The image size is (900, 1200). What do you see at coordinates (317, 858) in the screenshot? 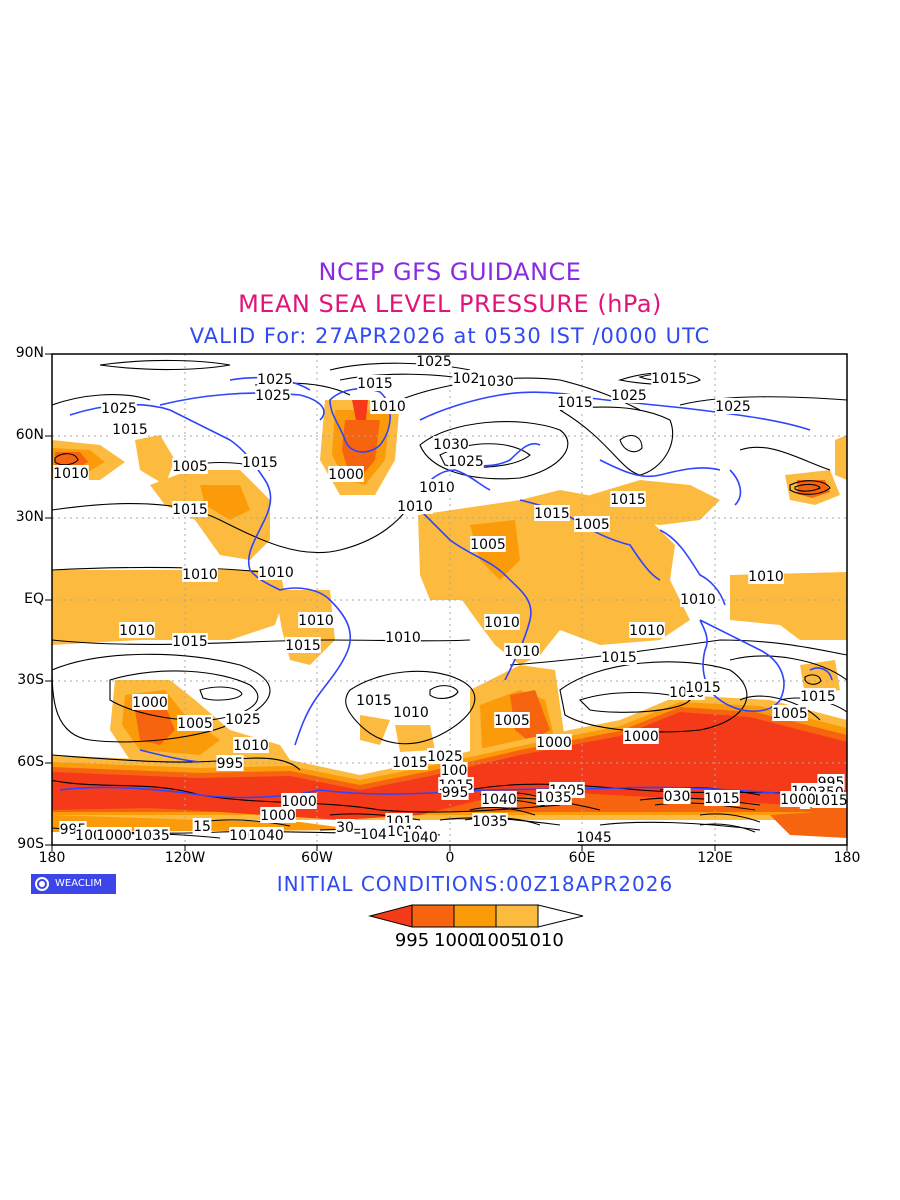
I see `lon-label-60w: 60W` at bounding box center [317, 858].